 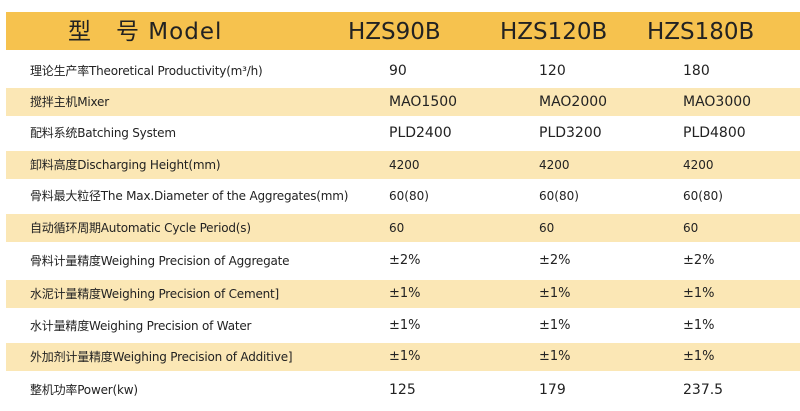 What do you see at coordinates (394, 32) in the screenshot?
I see `header-model-hzs90b: HZS90B` at bounding box center [394, 32].